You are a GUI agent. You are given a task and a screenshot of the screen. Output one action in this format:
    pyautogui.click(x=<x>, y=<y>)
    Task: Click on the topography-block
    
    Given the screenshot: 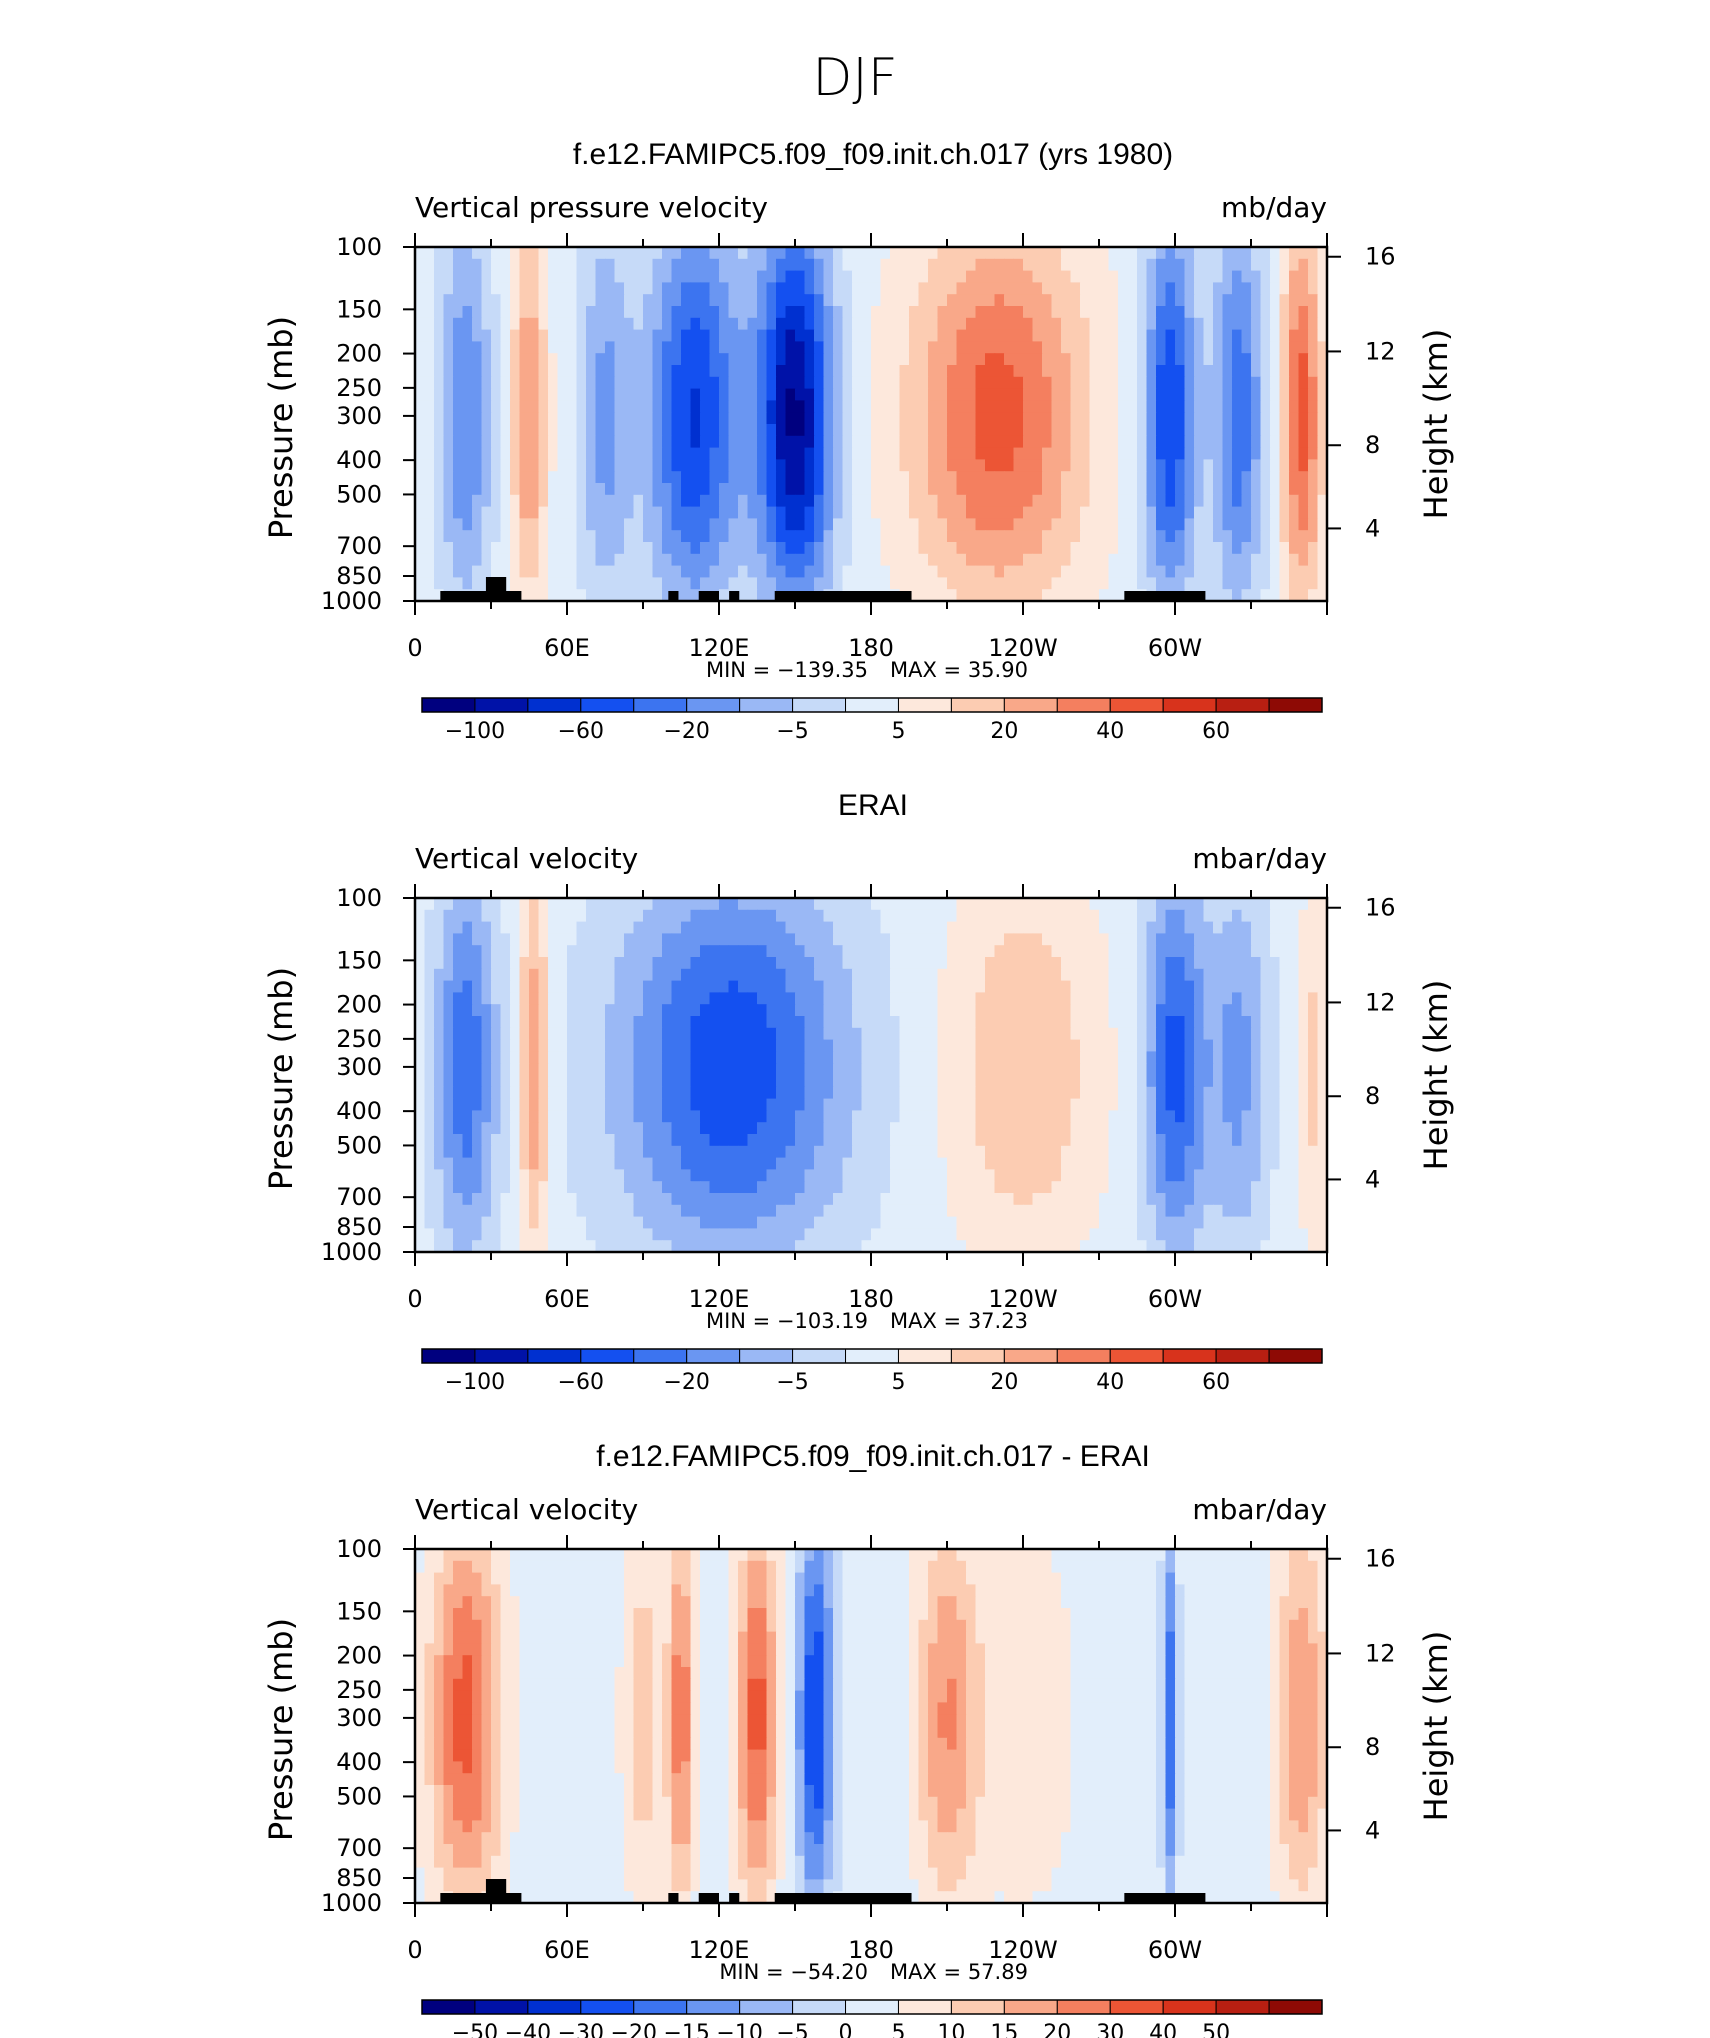 What is the action you would take?
    pyautogui.click(x=673, y=596)
    